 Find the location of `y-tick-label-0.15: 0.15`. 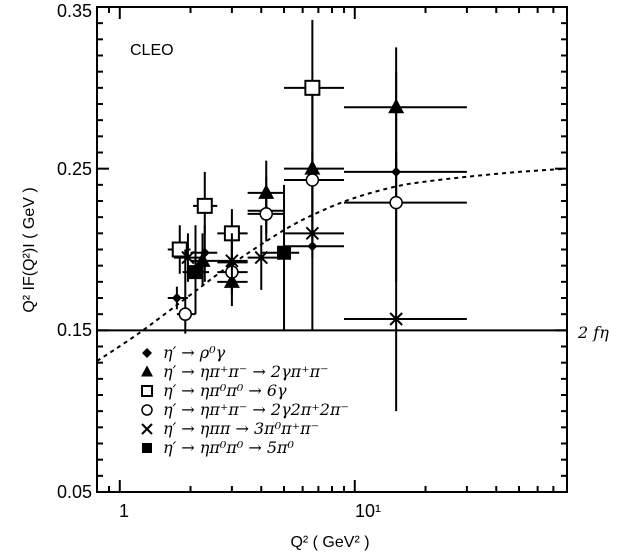

y-tick-label-0.15: 0.15 is located at coordinates (74, 330).